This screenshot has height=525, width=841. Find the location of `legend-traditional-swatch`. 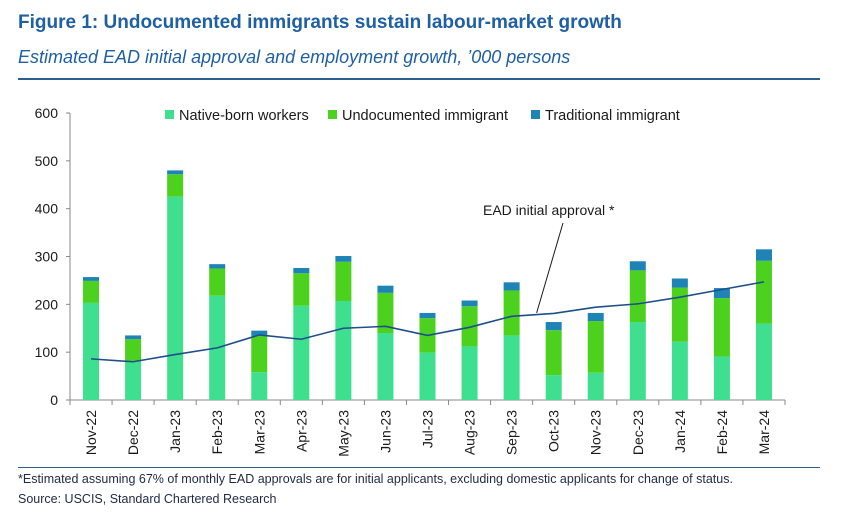

legend-traditional-swatch is located at coordinates (535, 114).